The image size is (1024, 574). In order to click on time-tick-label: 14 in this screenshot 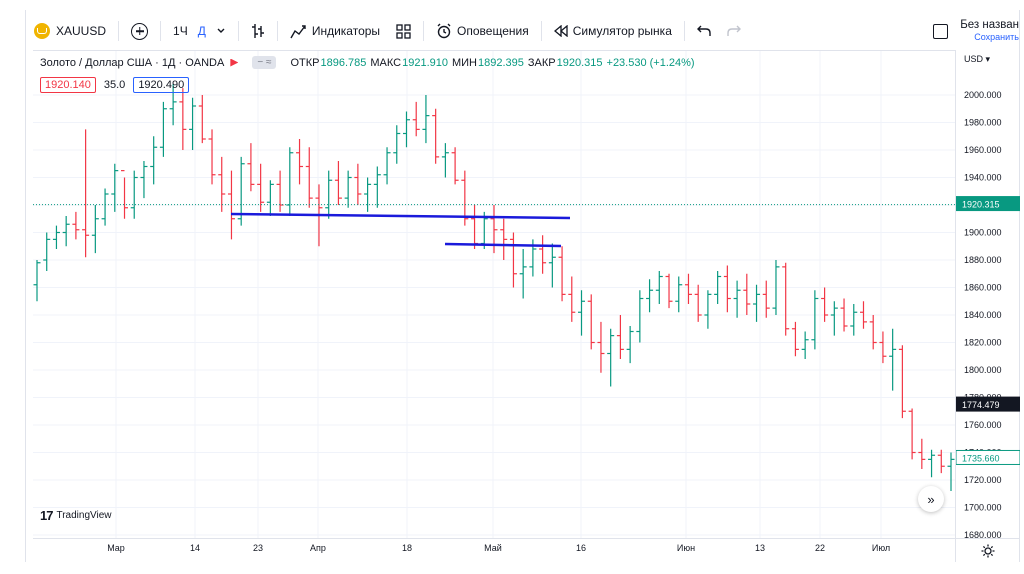, I will do `click(195, 548)`.